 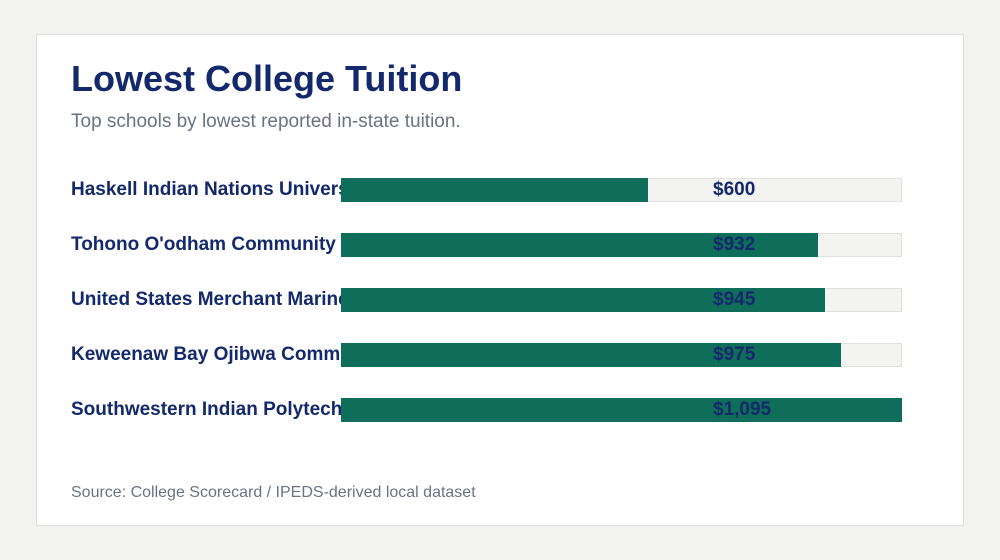 What do you see at coordinates (240, 244) in the screenshot?
I see `category-label: Tohono O'odham Community College` at bounding box center [240, 244].